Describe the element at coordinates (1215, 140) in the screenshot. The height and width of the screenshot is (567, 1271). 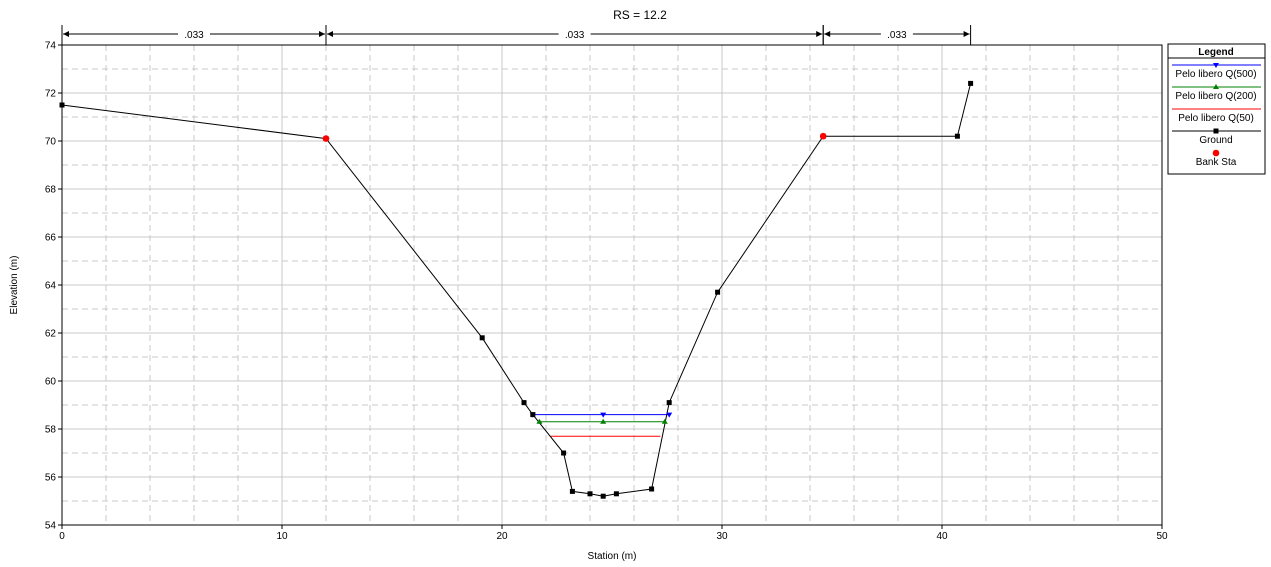
I see `legend-label-ground: Ground` at that location.